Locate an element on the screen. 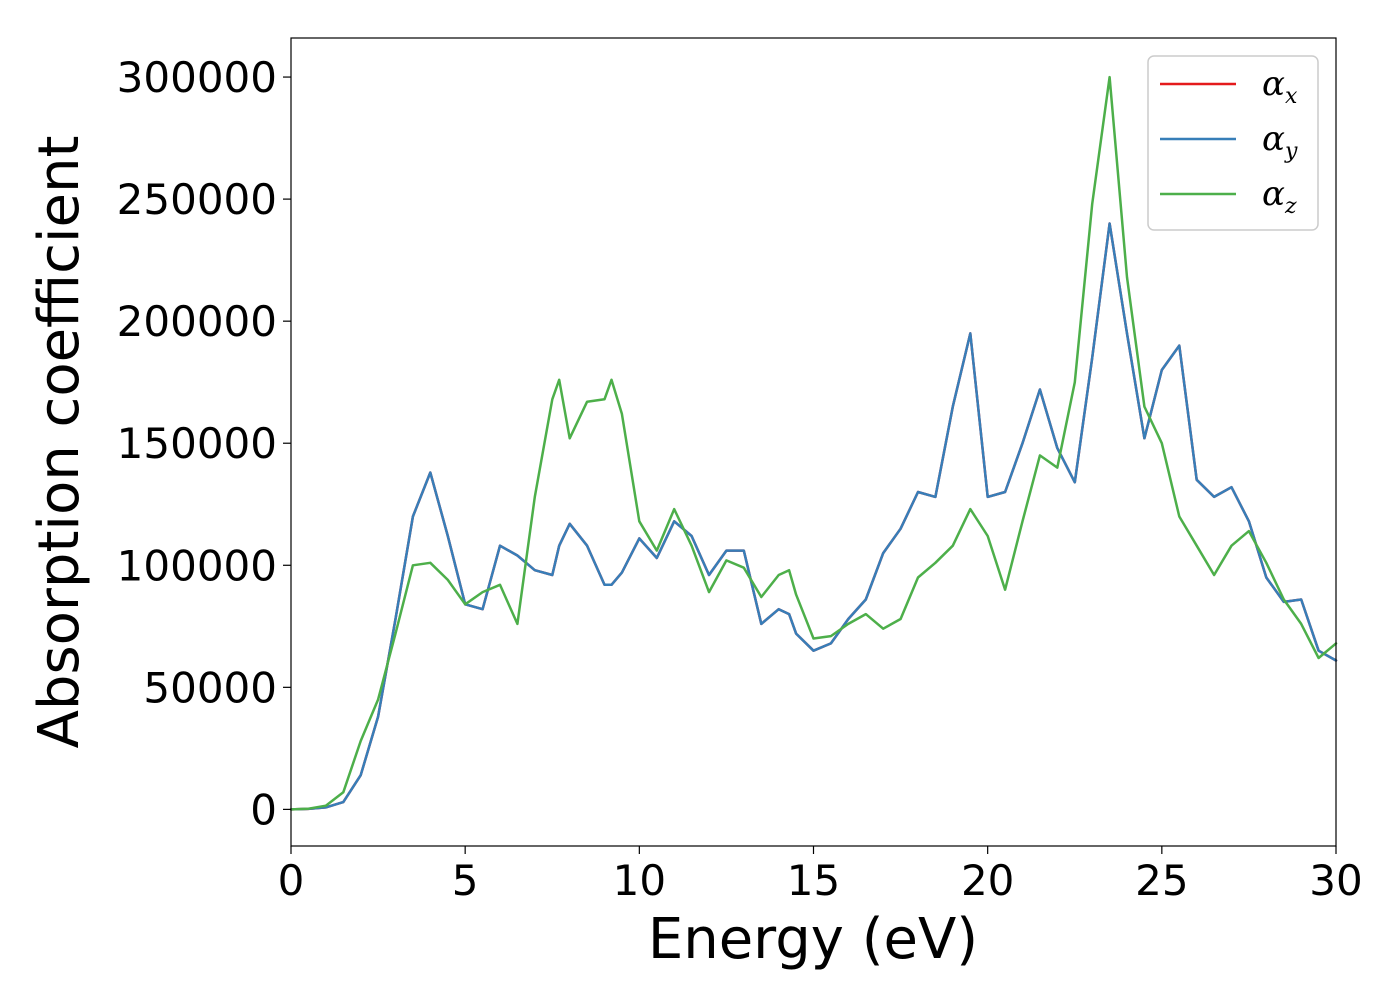  legend-subscript-z: z is located at coordinates (1290, 206).